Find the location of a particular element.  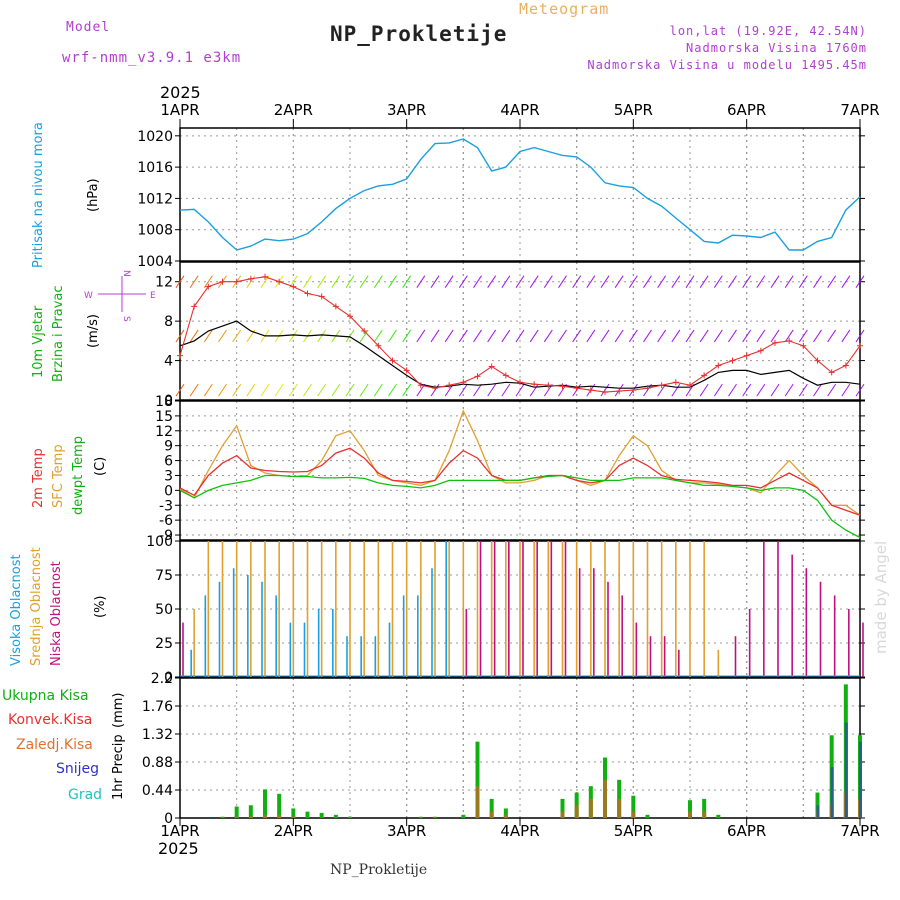

year-top: 2025 is located at coordinates (180, 92).